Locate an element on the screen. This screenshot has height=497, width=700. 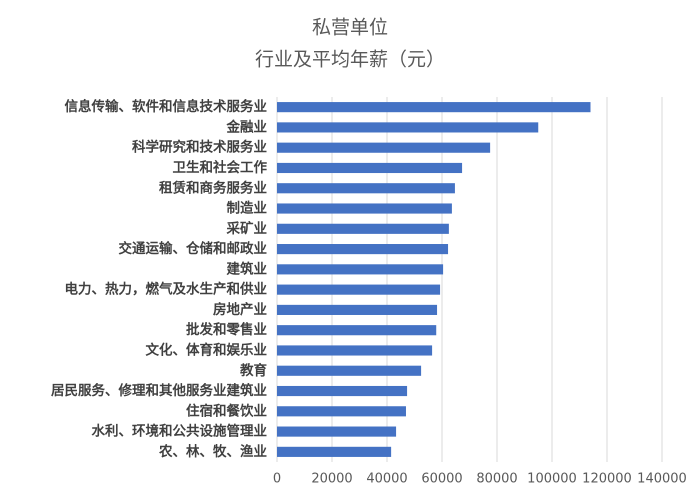
y-tick-label: 文化、体育和娱乐业 is located at coordinates (207, 349).